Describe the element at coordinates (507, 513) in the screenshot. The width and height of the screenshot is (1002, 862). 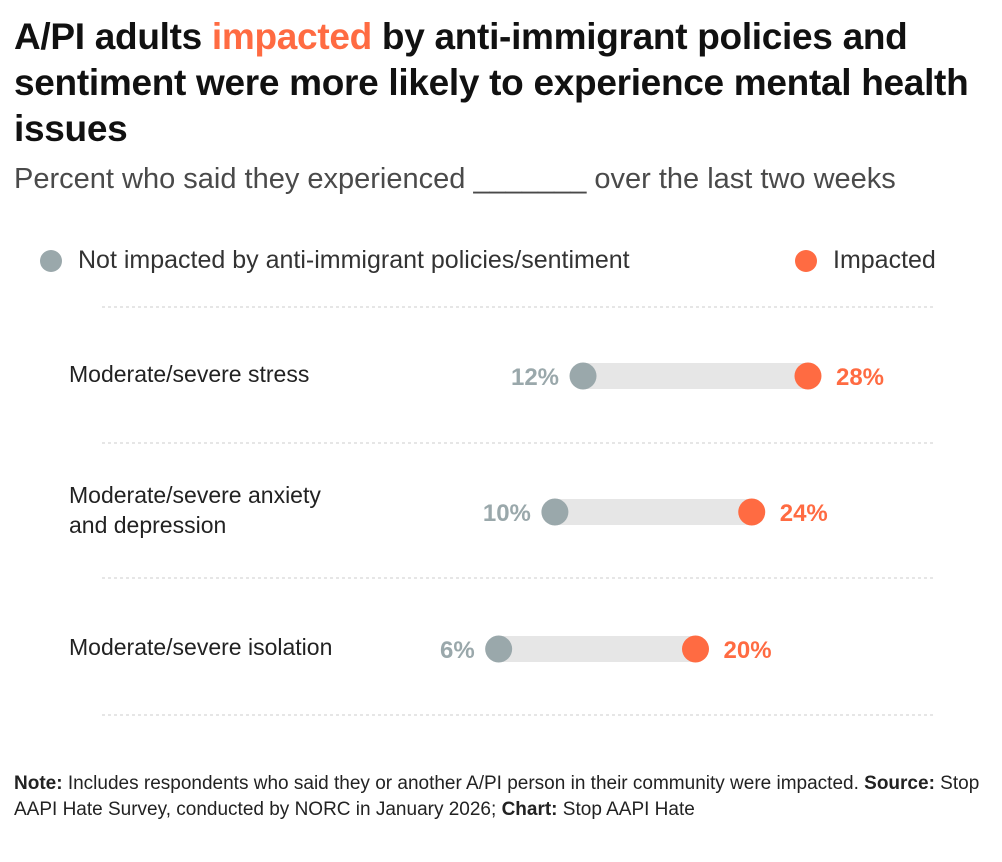
I see `value-label-not-impacted-1: 10%` at that location.